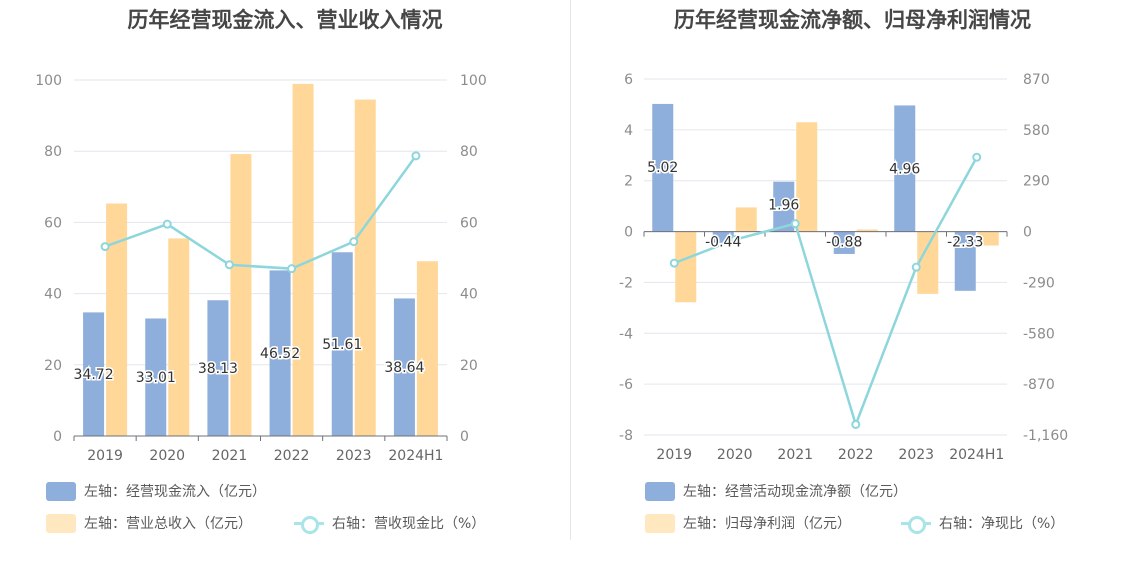 The height and width of the screenshot is (582, 1134). Describe the element at coordinates (856, 455) in the screenshot. I see `x-tick-label: 2022` at that location.